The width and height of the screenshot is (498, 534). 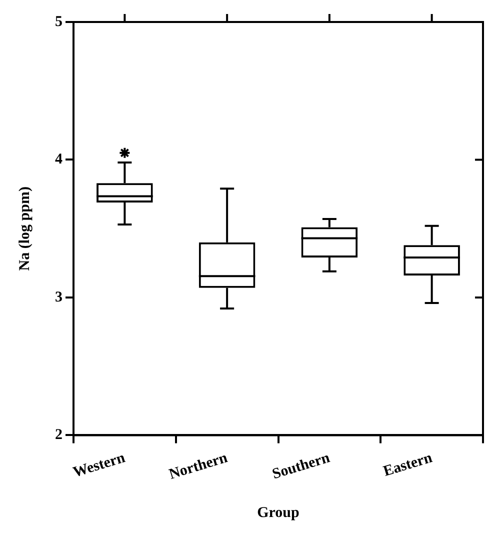 I want to click on x-tick-label: Western, so click(x=99, y=465).